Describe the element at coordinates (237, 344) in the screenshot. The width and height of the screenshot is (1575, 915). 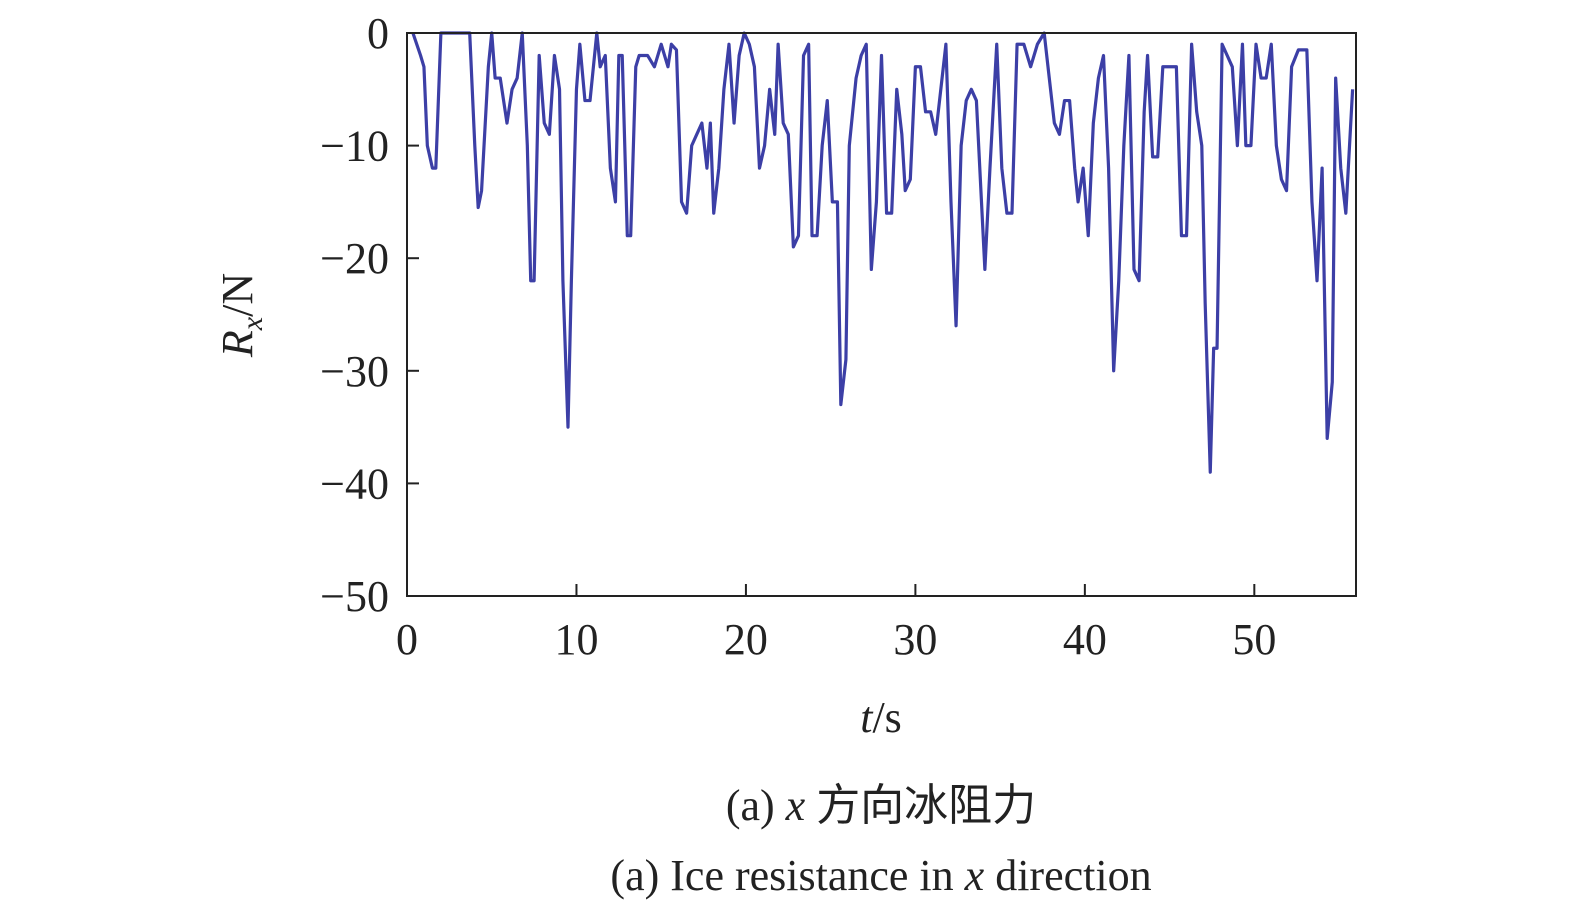
I see `y-symbol: R` at that location.